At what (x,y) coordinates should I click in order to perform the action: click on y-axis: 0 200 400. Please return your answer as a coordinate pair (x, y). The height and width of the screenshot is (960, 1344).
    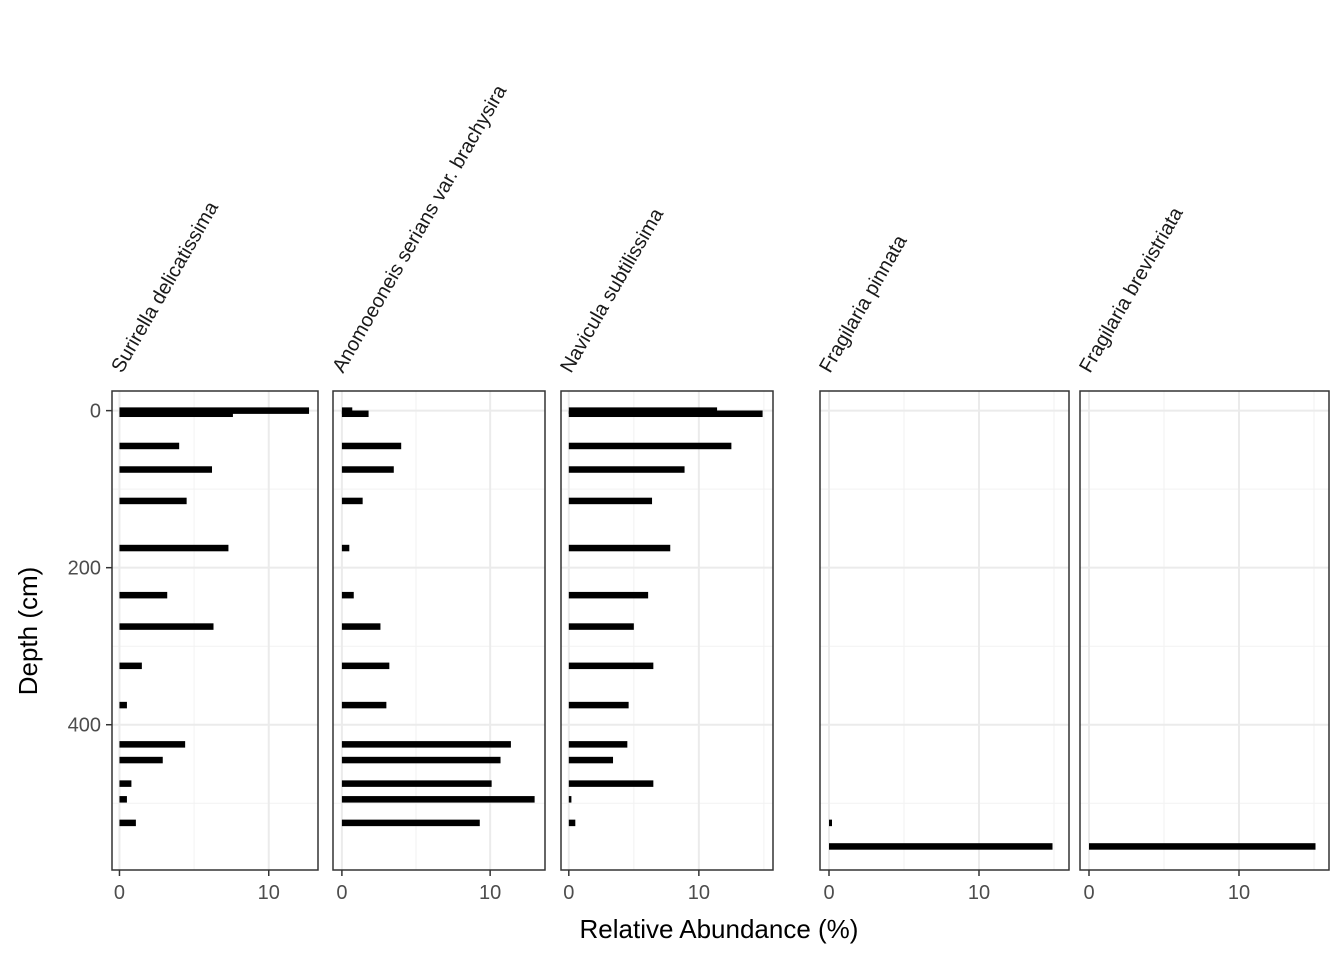
    Looking at the image, I should click on (90, 569).